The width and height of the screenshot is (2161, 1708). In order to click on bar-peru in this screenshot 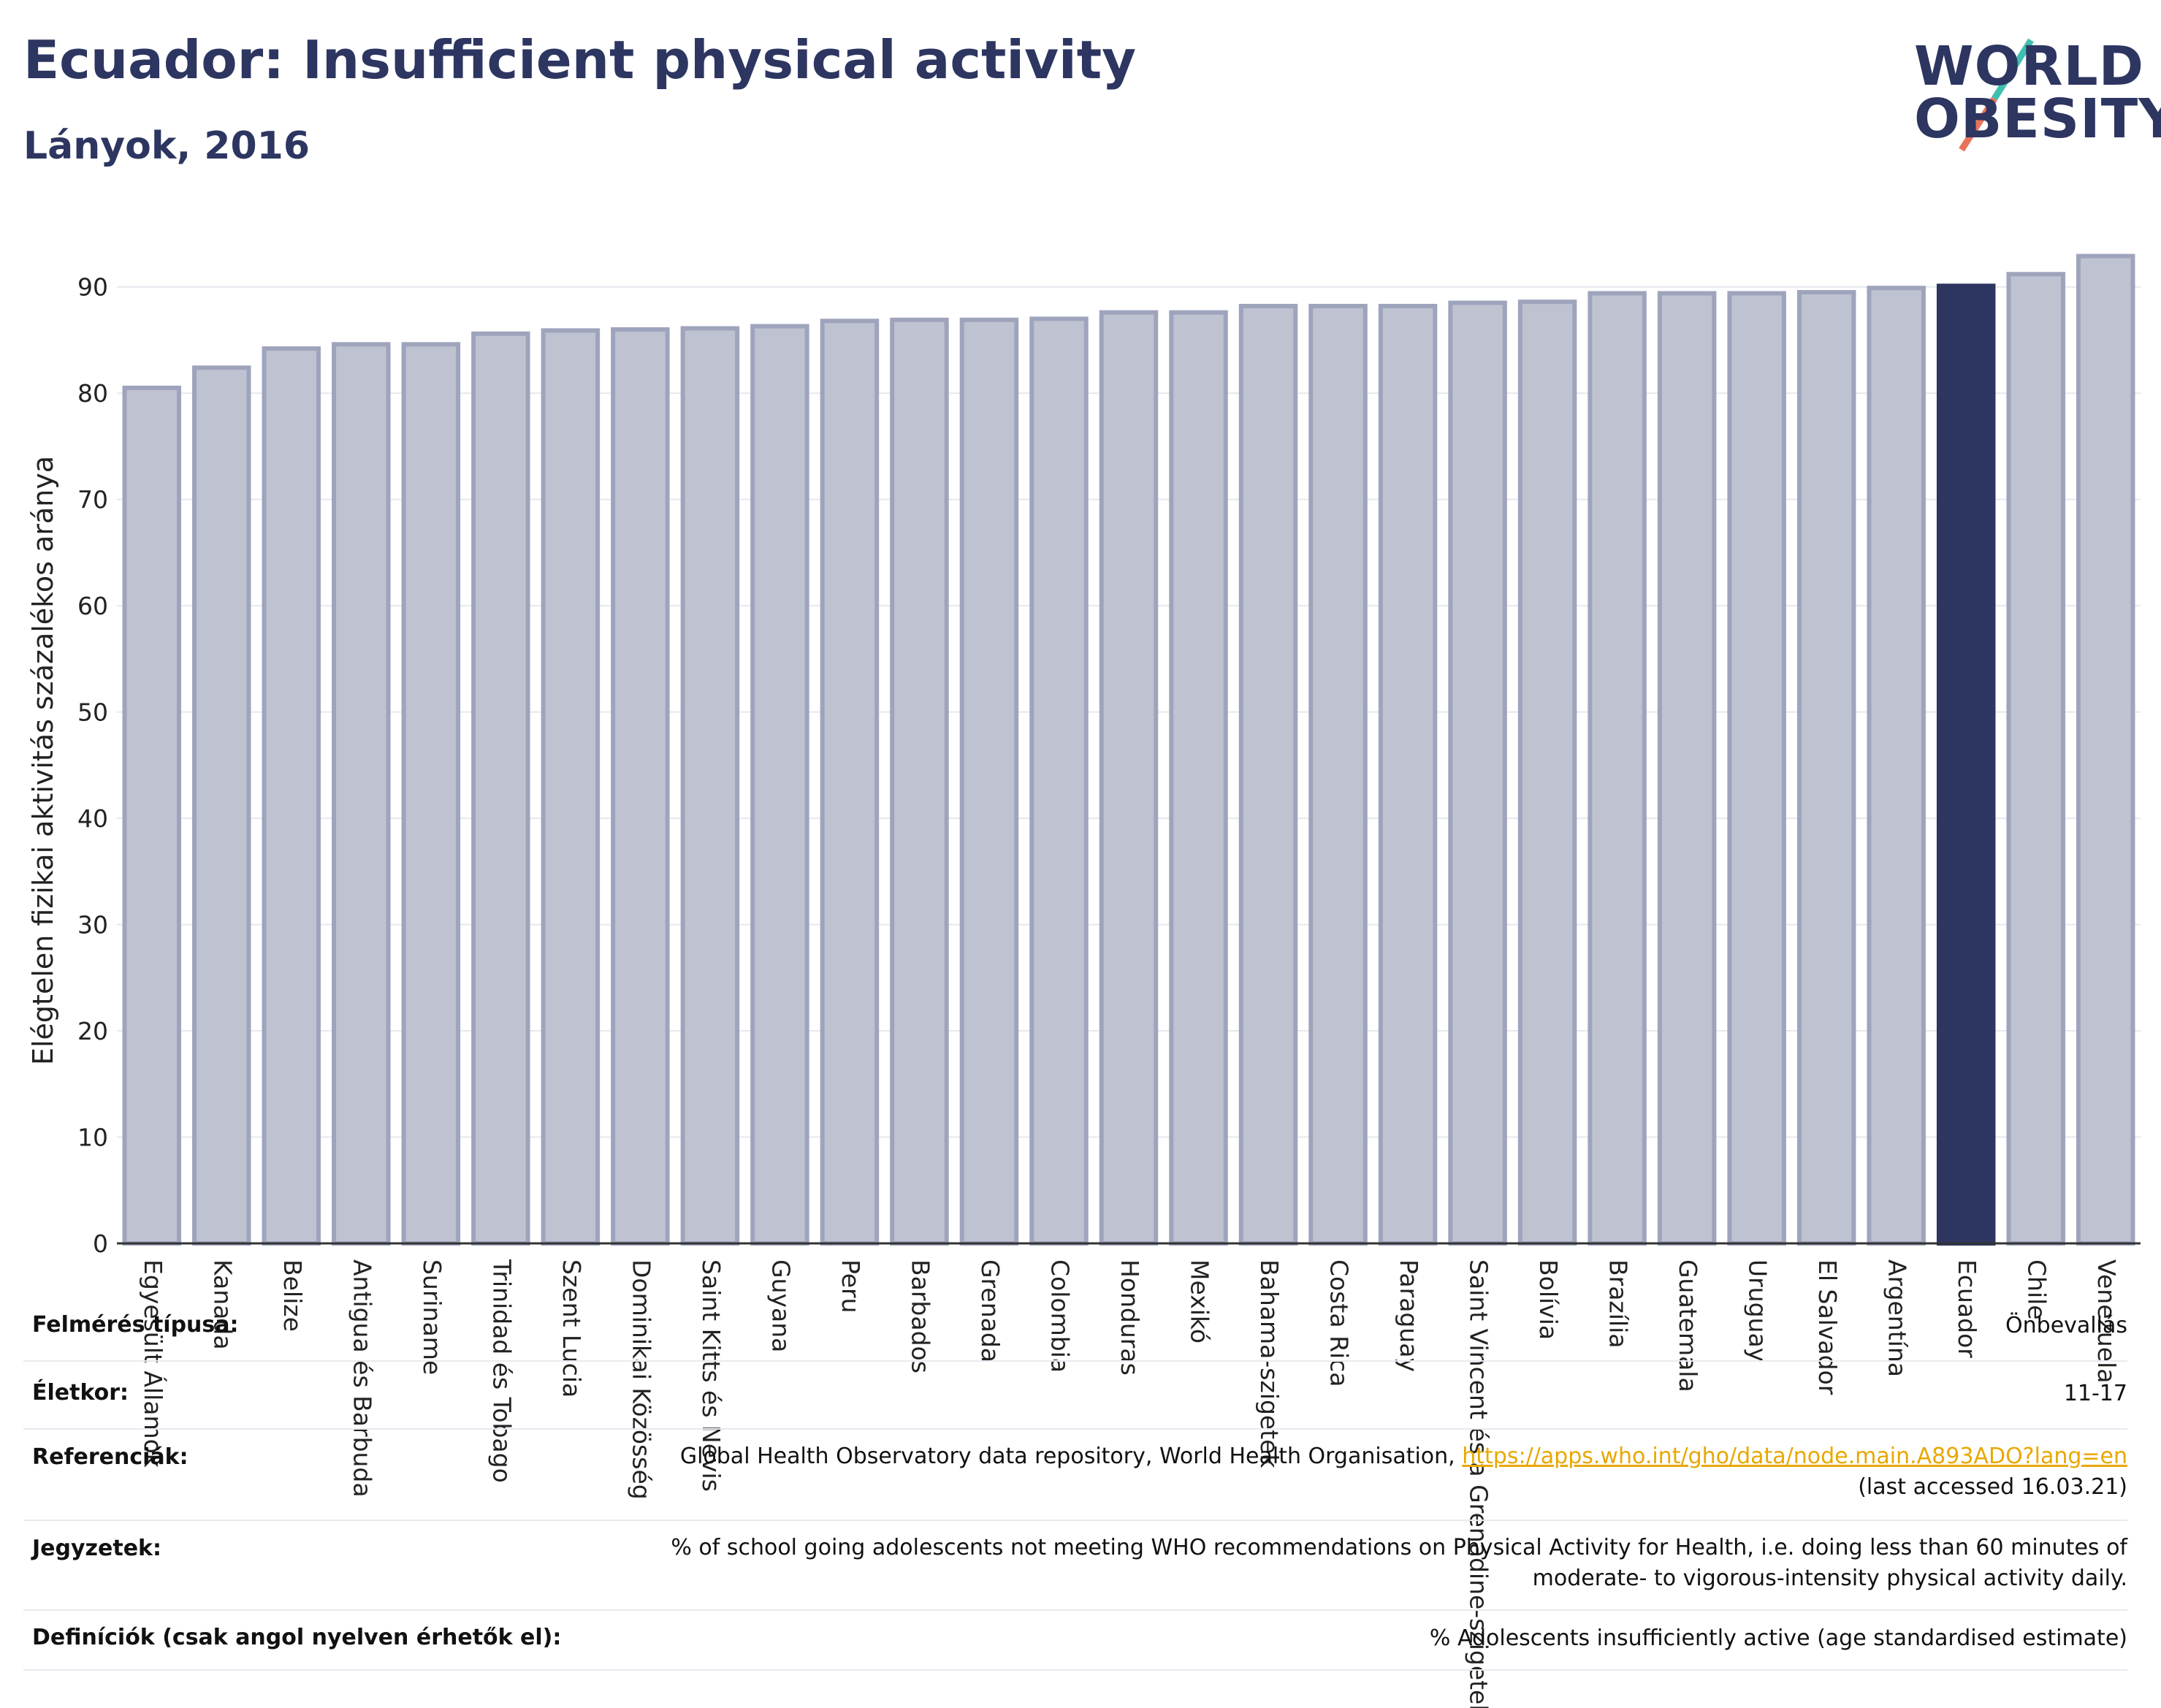, I will do `click(850, 782)`.